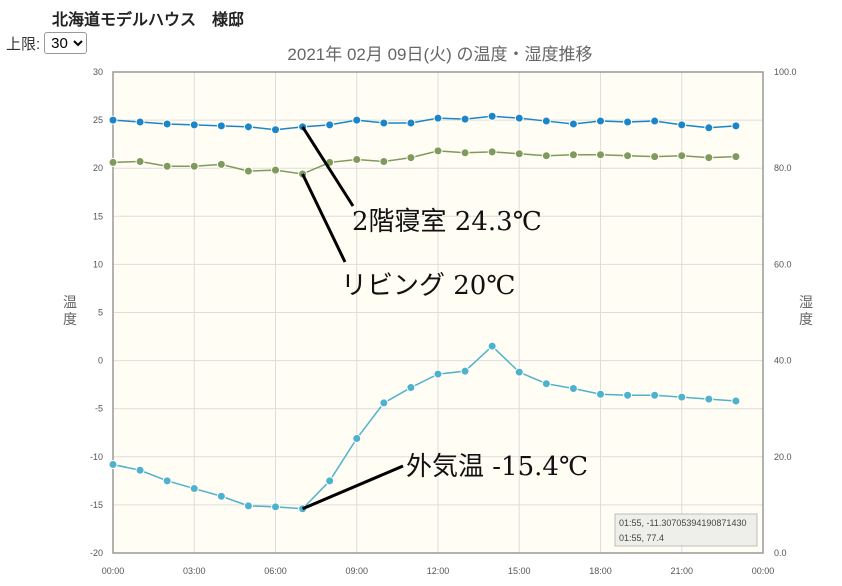 This screenshot has width=842, height=586. What do you see at coordinates (780, 553) in the screenshot?
I see `y-tick-label-right: 0.0` at bounding box center [780, 553].